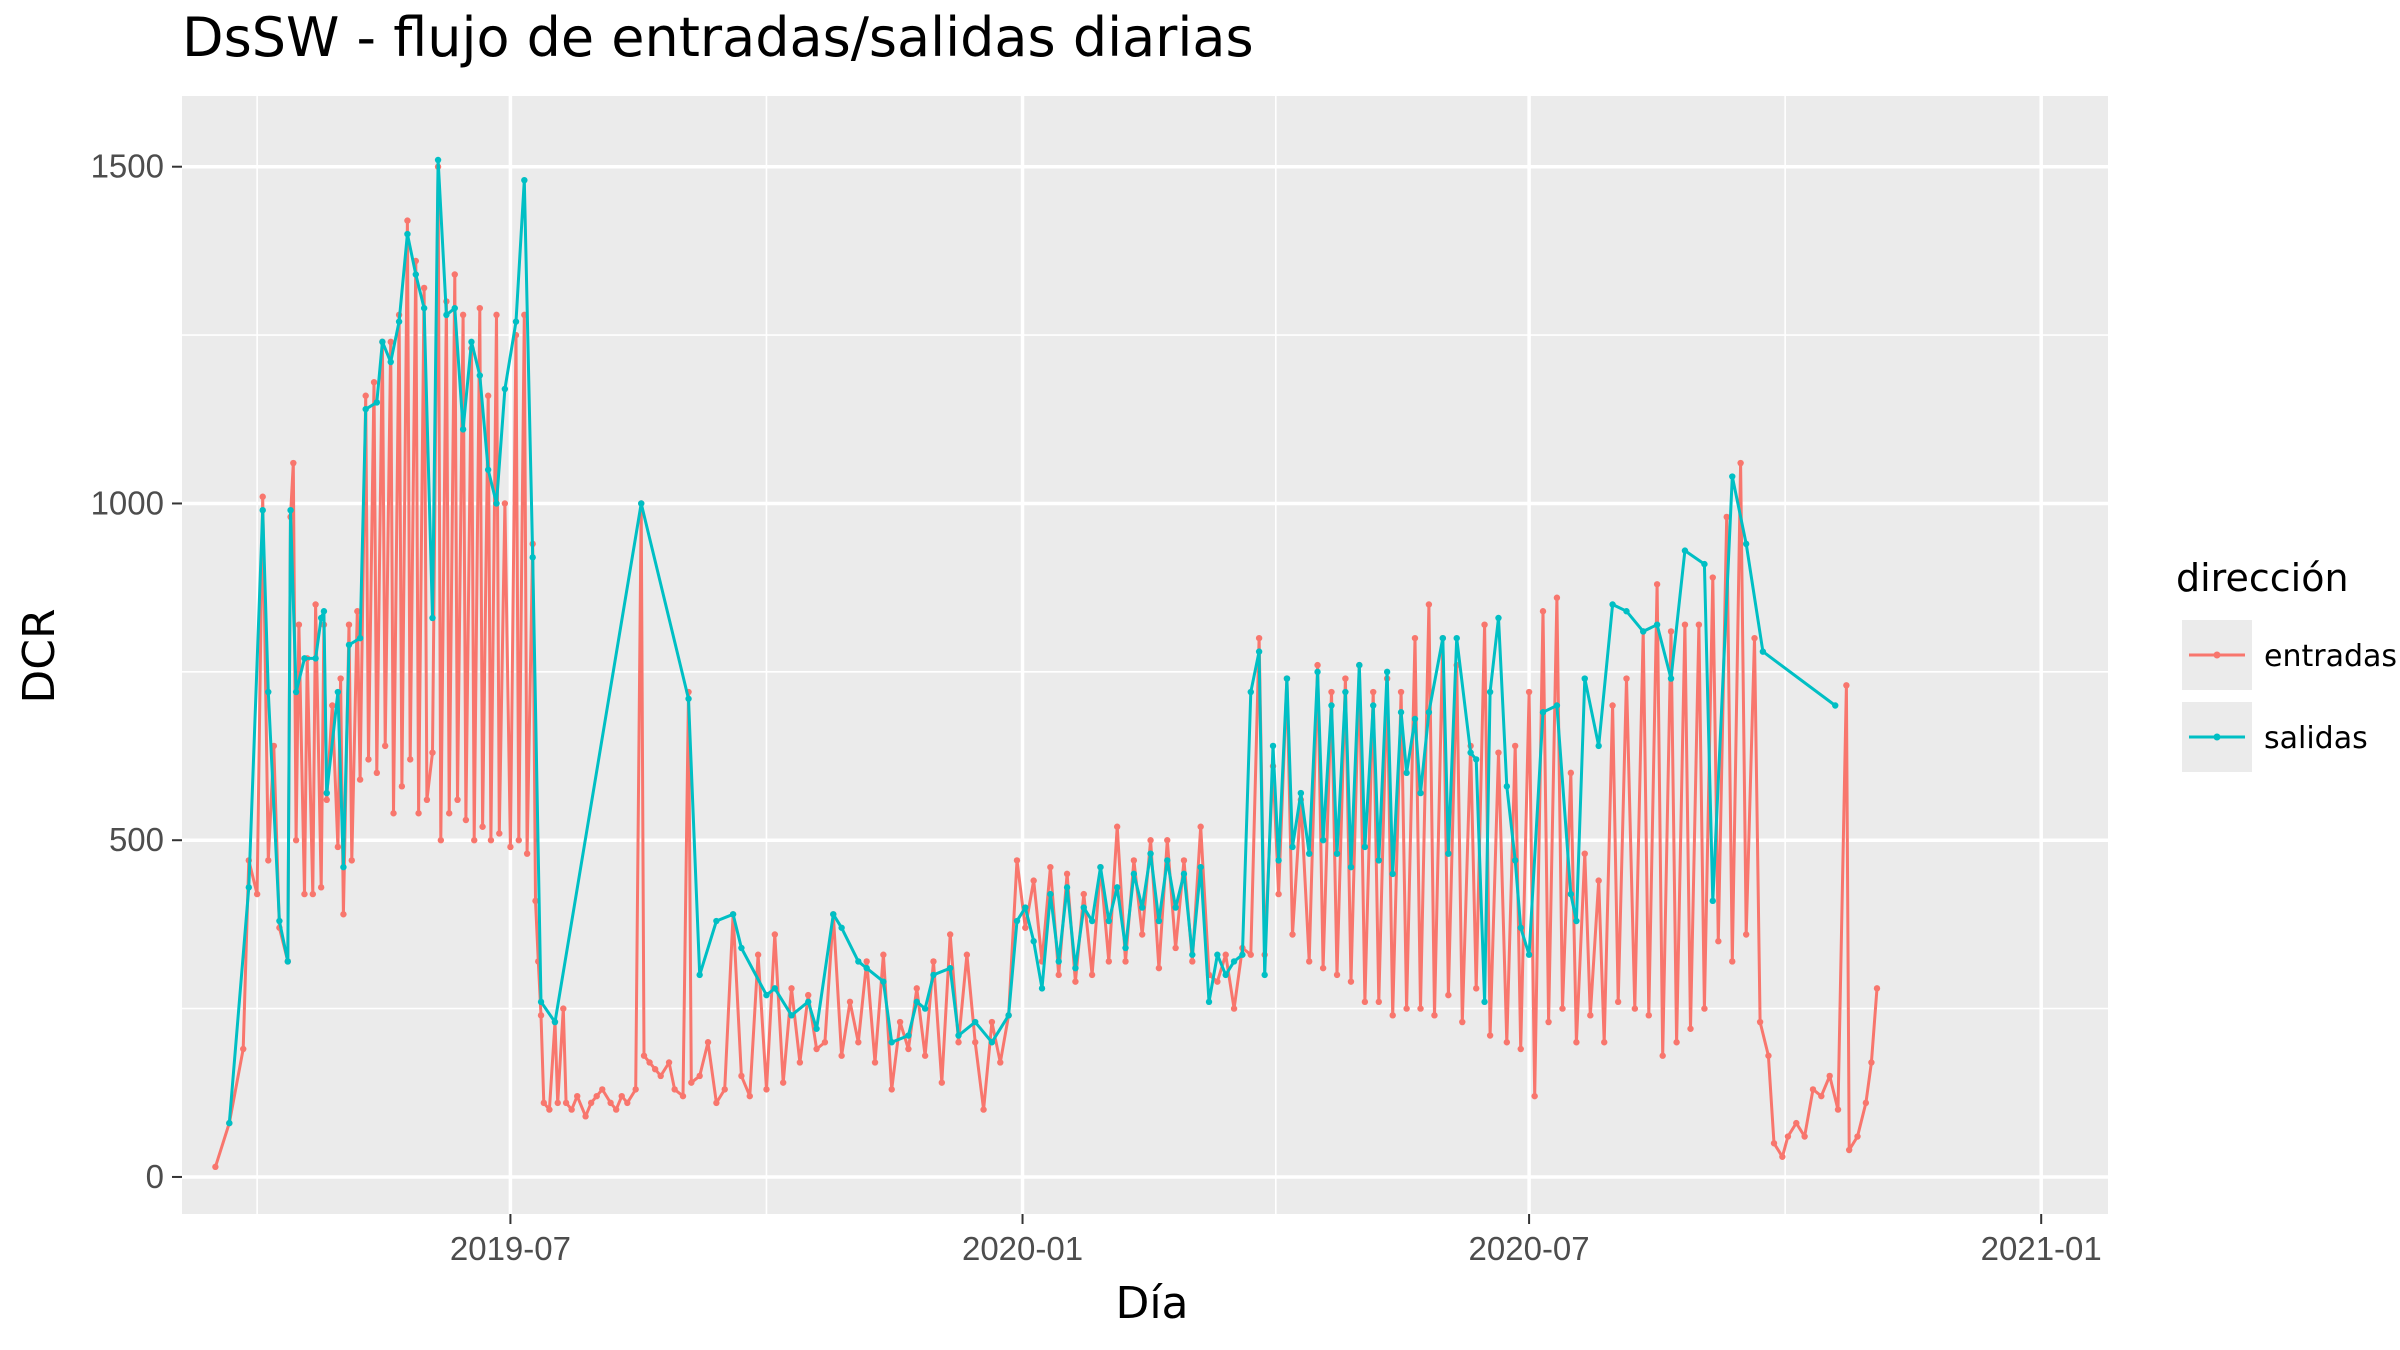 This screenshot has height=1350, width=2400. What do you see at coordinates (136, 671) in the screenshot?
I see `y-axis: 0 500 1000 1500` at bounding box center [136, 671].